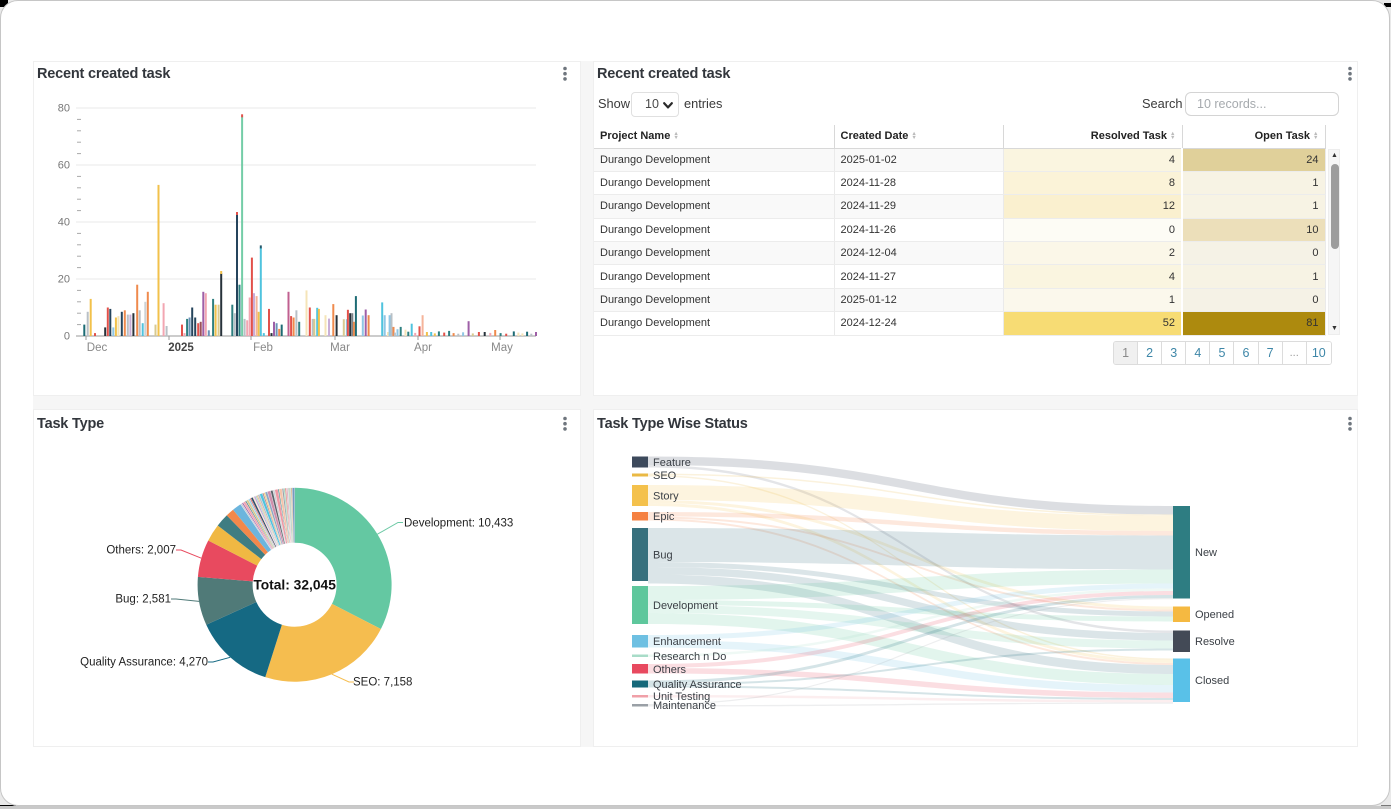 Image resolution: width=1391 pixels, height=809 pixels. Describe the element at coordinates (64, 280) in the screenshot. I see `svg-text: 20` at that location.